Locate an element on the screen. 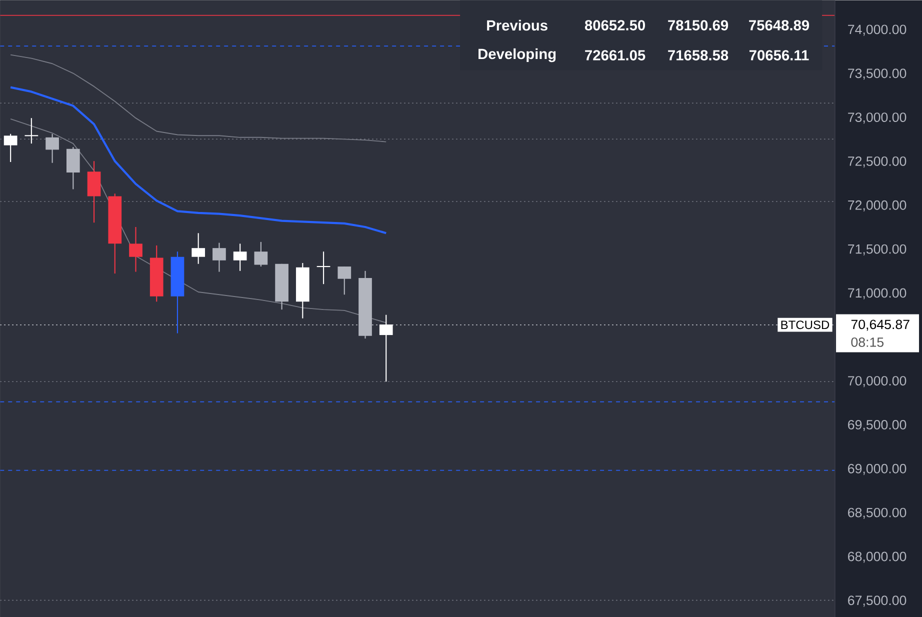  y-tick-label: 70,000.00 is located at coordinates (877, 381).